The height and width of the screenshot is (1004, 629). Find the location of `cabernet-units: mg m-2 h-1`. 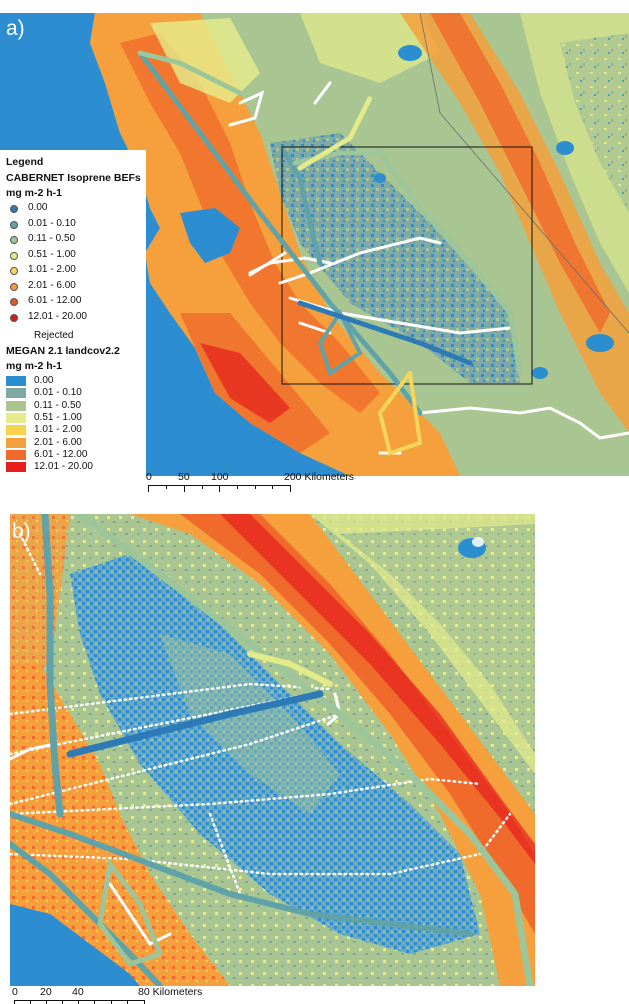

cabernet-units: mg m-2 h-1 is located at coordinates (34, 193).